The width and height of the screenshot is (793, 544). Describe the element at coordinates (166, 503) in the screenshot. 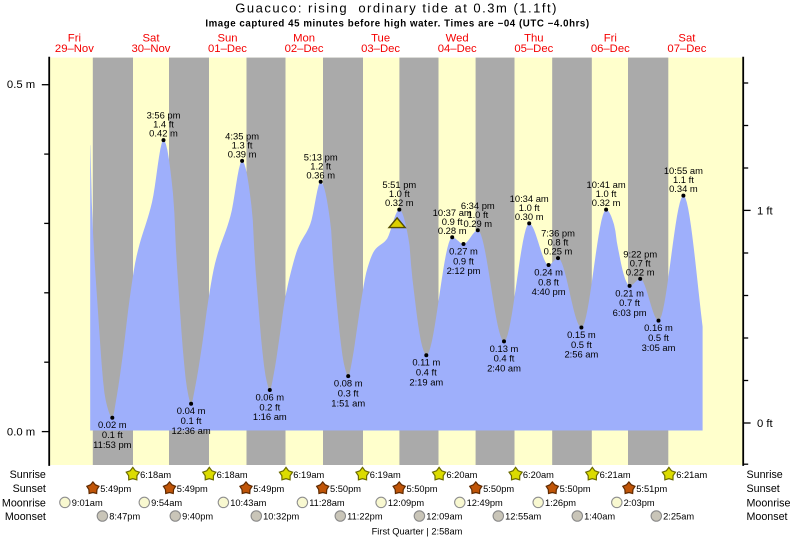

I see `svg-text: 9:54am` at that location.